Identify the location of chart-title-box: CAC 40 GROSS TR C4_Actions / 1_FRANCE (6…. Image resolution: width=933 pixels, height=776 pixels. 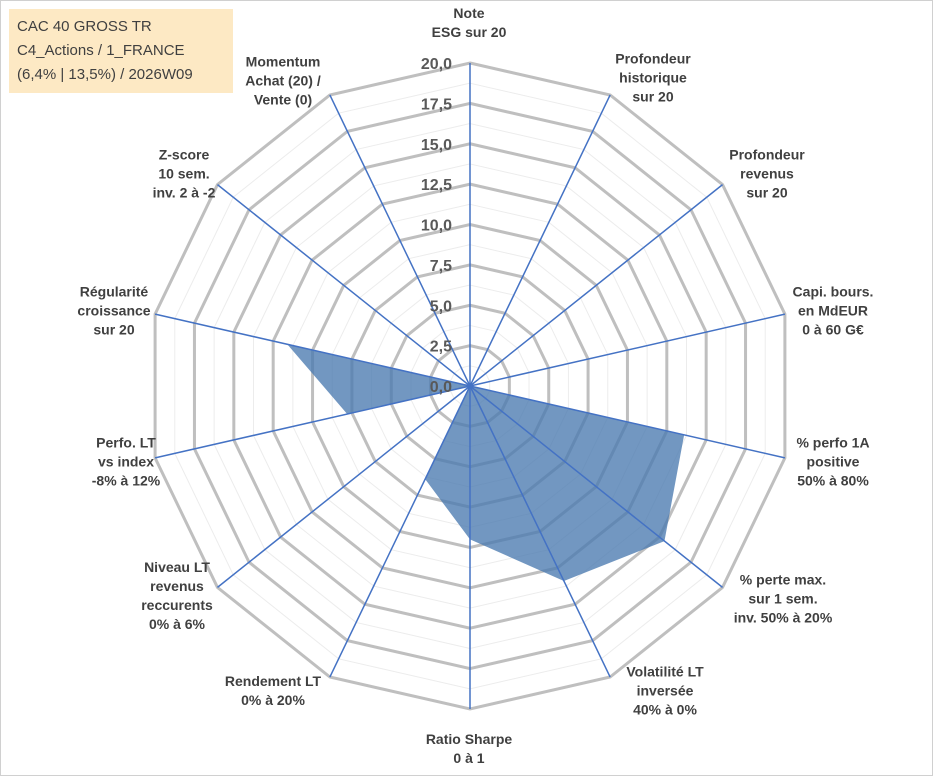
(121, 51).